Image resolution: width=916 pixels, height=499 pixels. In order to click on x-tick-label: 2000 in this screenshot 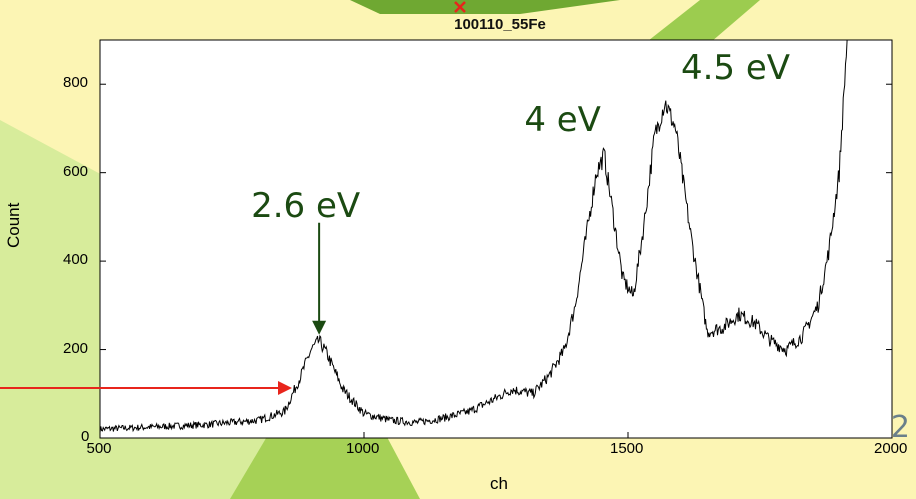, I will do `click(891, 448)`.